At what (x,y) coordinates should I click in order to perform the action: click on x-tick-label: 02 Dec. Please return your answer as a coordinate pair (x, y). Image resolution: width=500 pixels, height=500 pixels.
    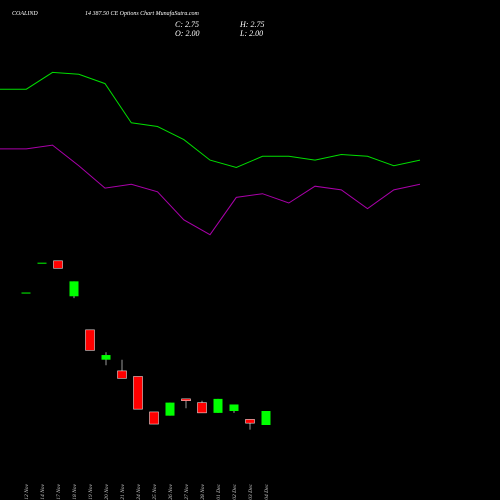
    Looking at the image, I should click on (235, 491).